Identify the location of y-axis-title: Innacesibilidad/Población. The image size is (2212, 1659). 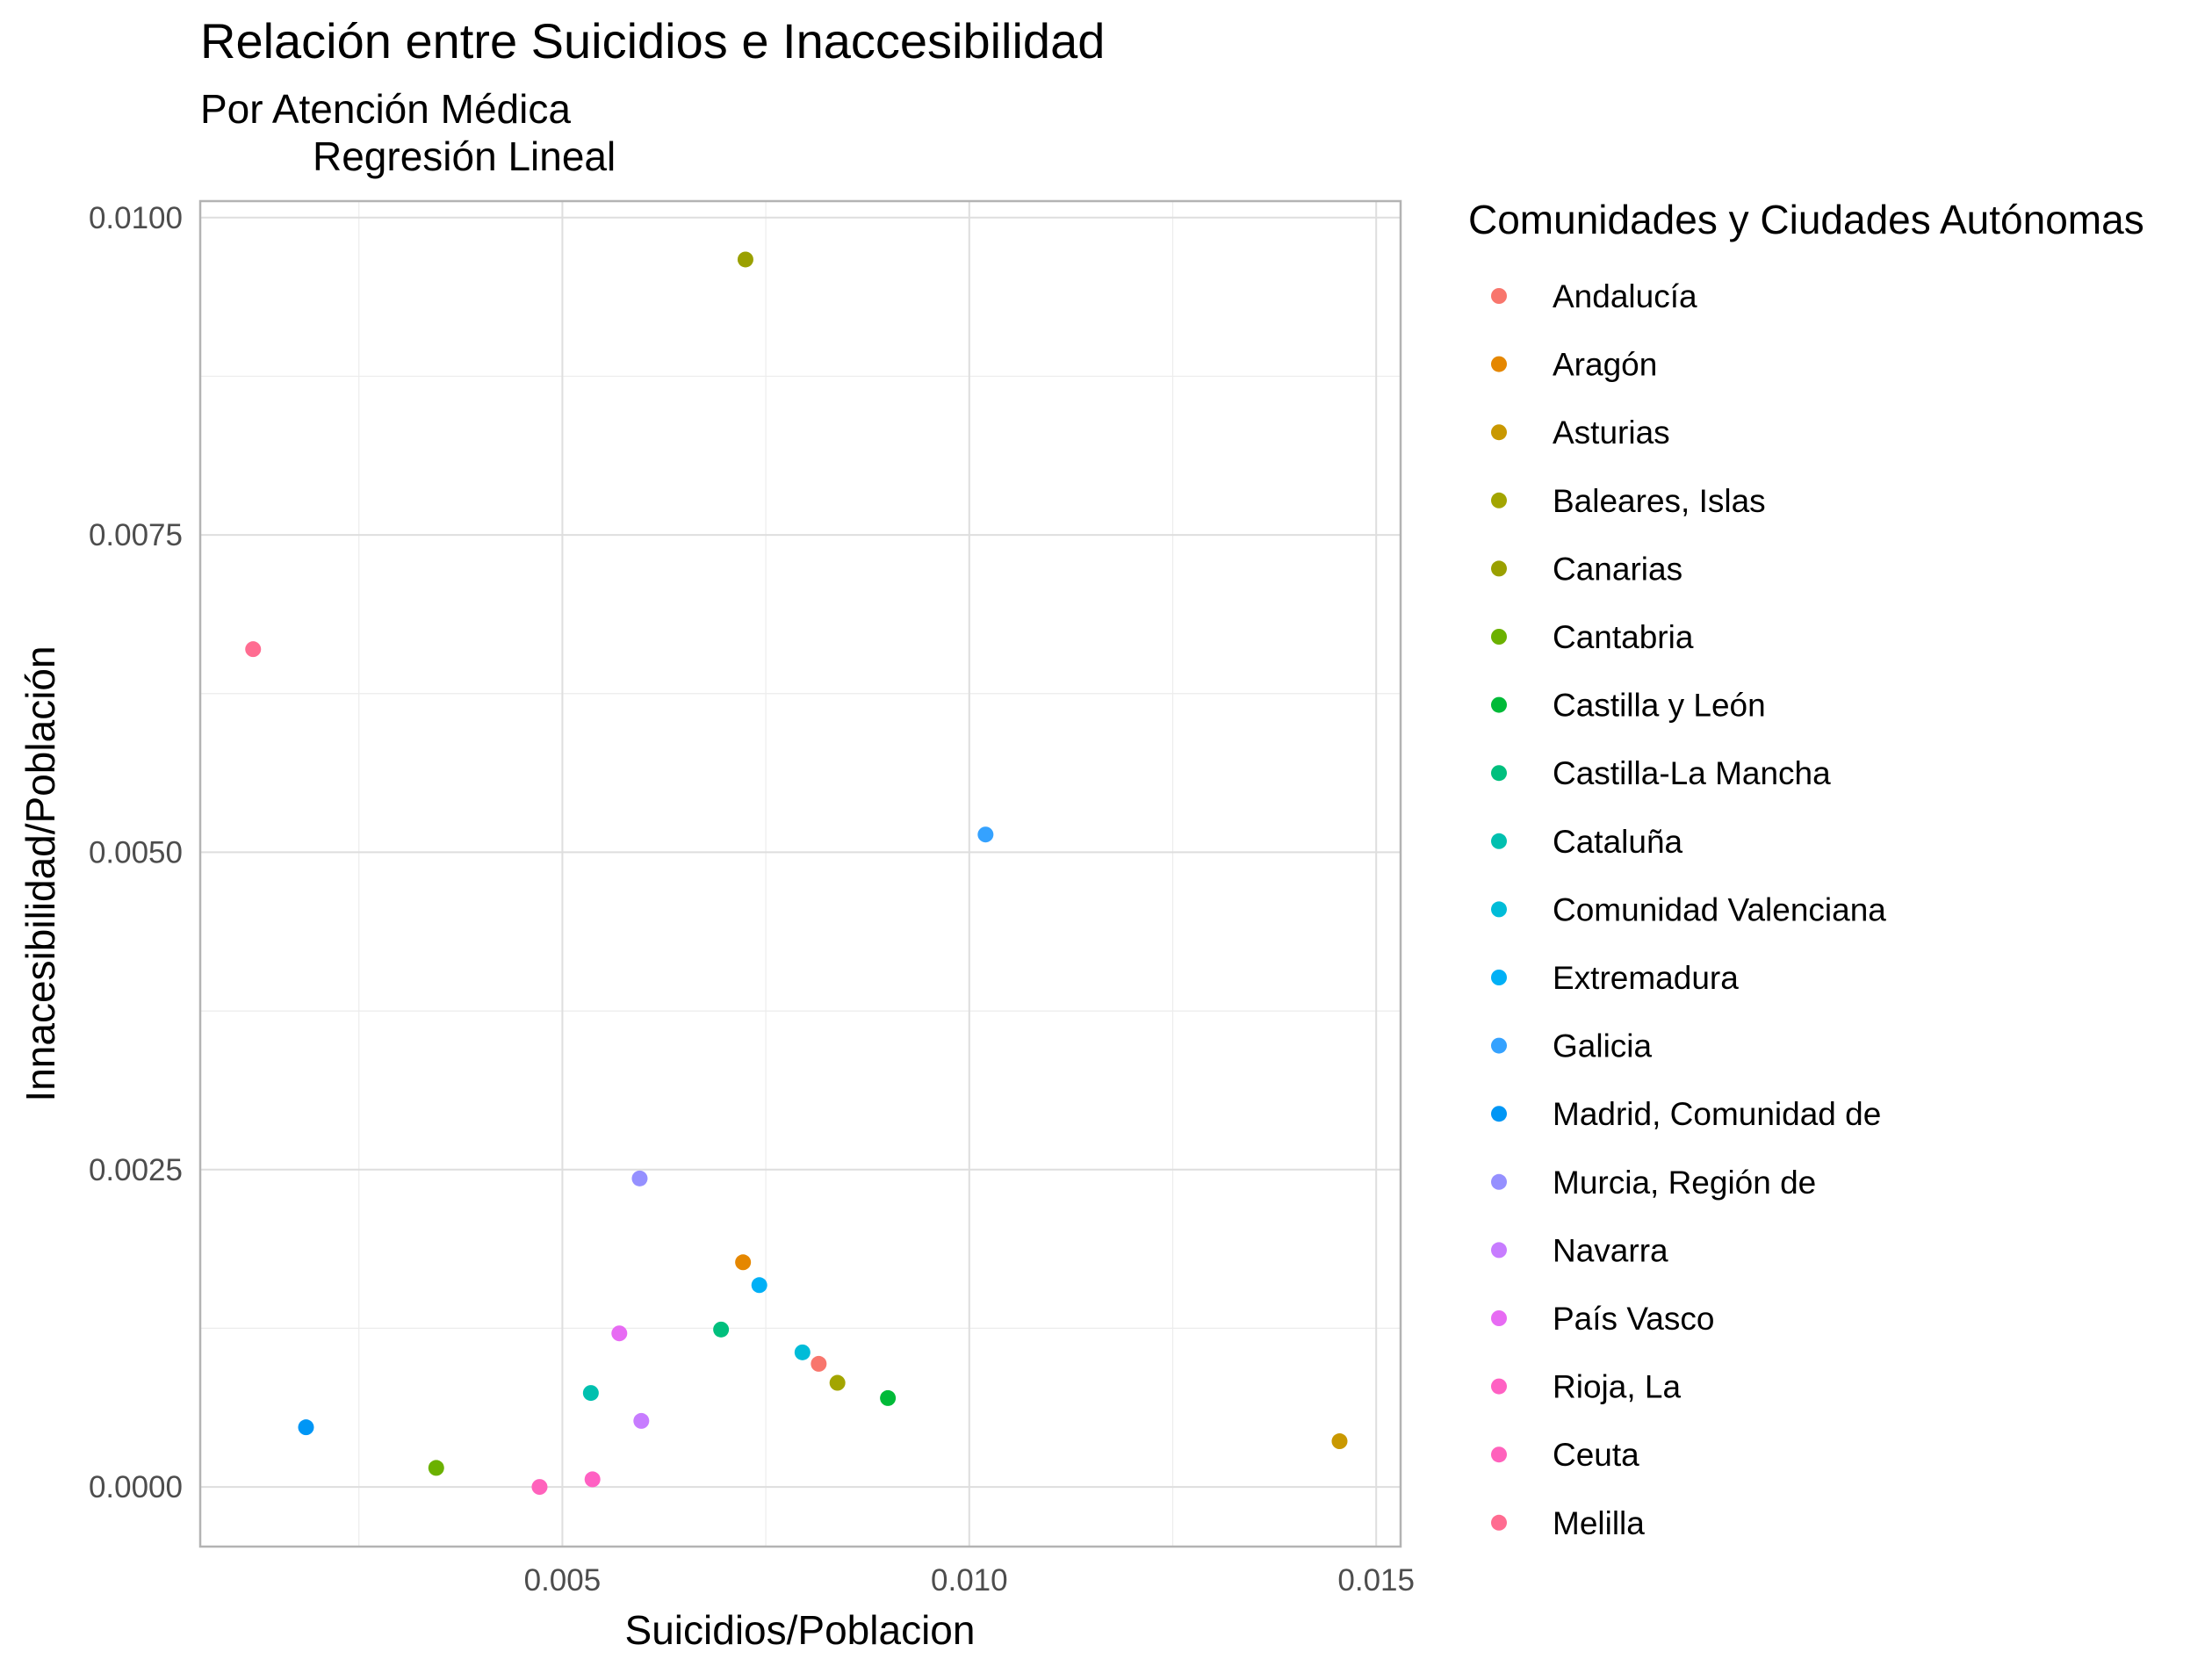
(40, 873).